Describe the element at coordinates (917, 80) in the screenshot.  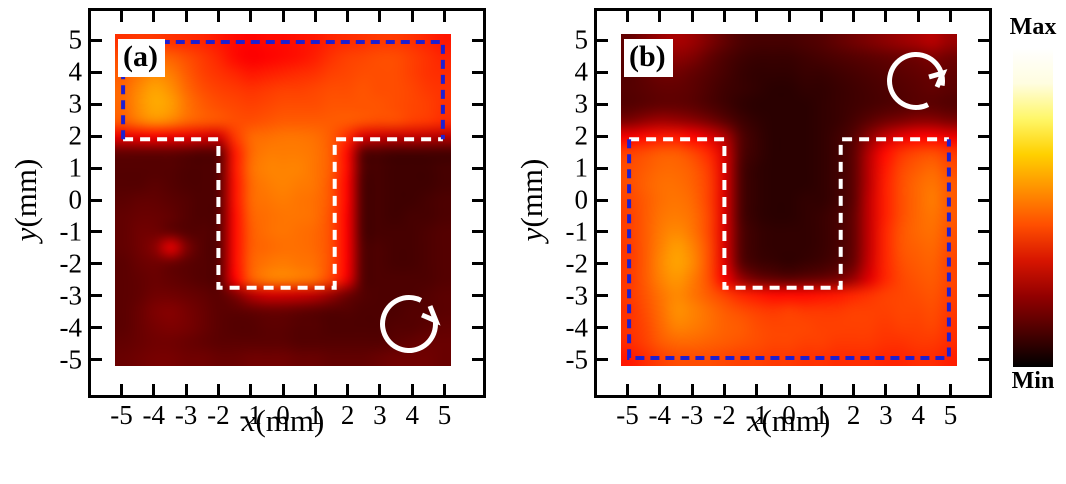
I see `counterclockwise-rotation-icon` at that location.